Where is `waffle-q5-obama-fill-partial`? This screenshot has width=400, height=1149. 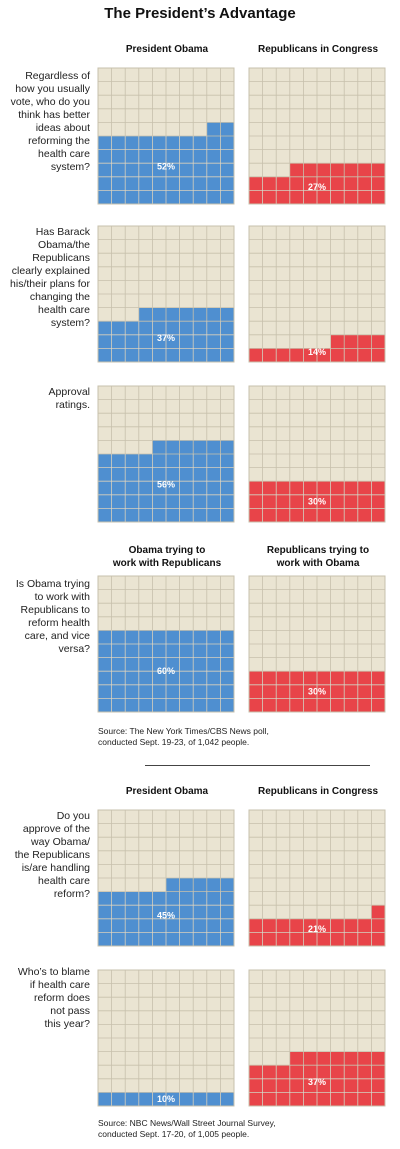
waffle-q5-obama-fill-partial is located at coordinates (200, 885).